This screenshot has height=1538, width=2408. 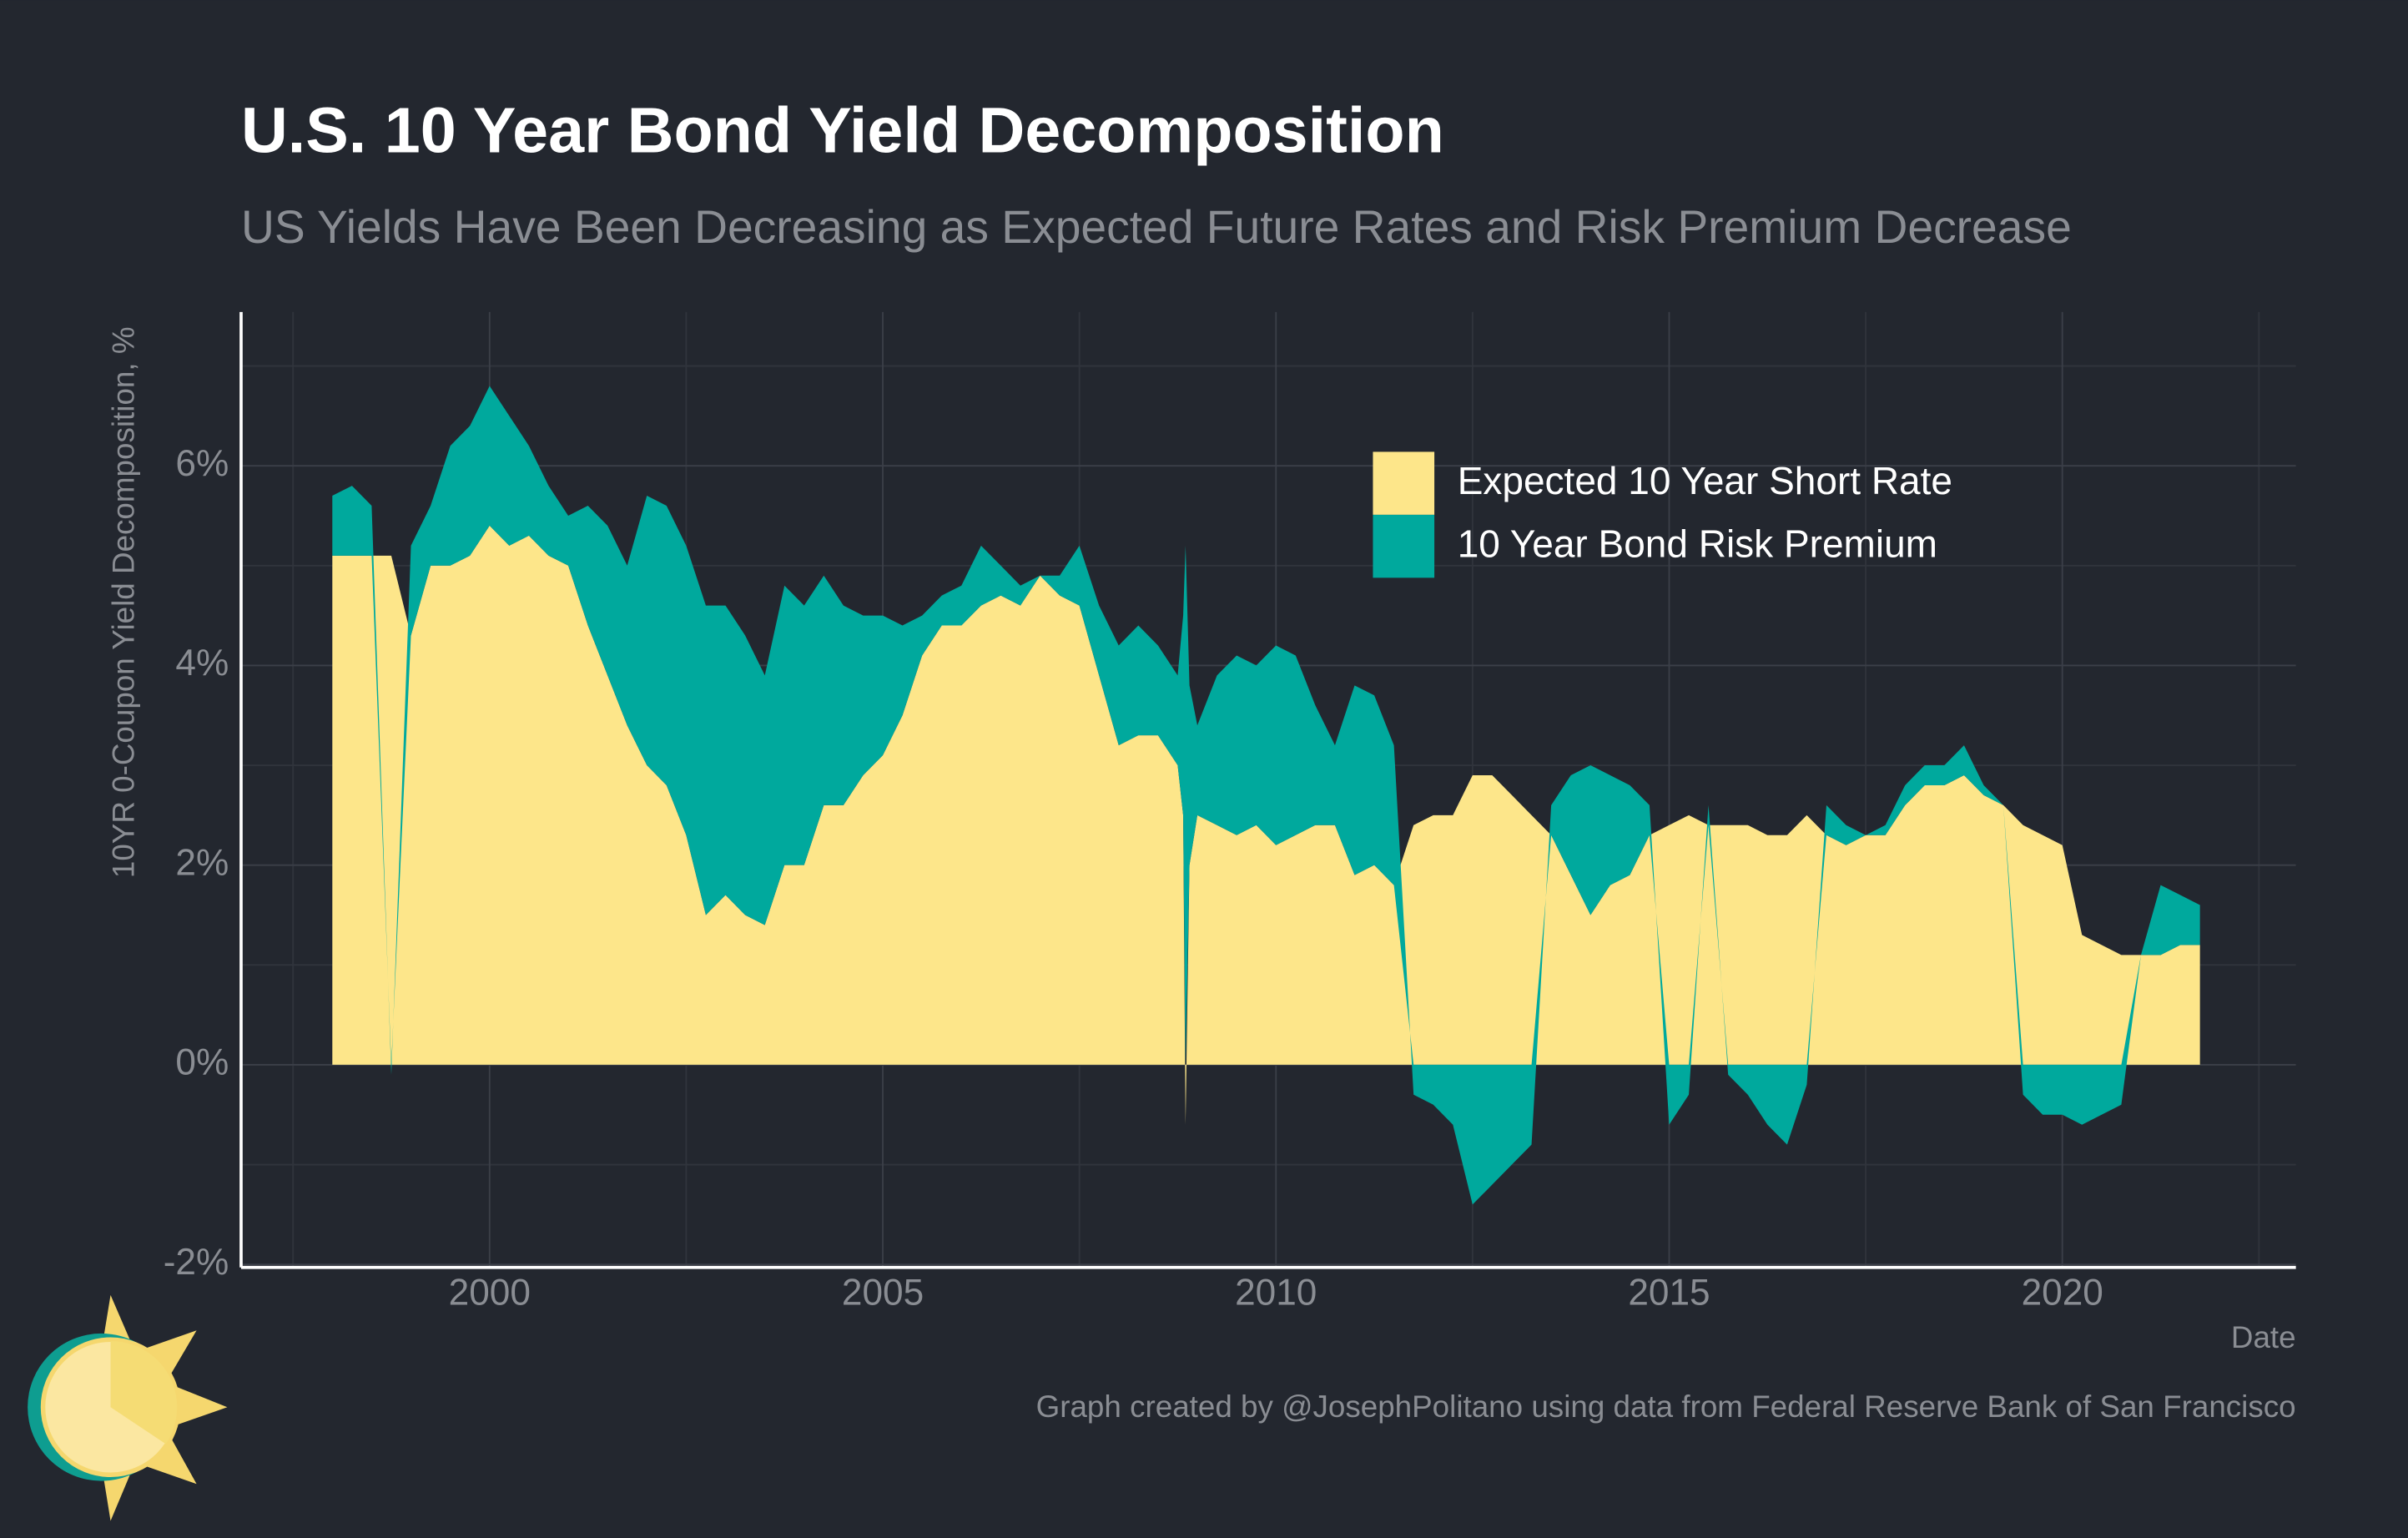 I want to click on chart-title: U.S. 10 Year Bond Yield Decomposition, so click(x=842, y=131).